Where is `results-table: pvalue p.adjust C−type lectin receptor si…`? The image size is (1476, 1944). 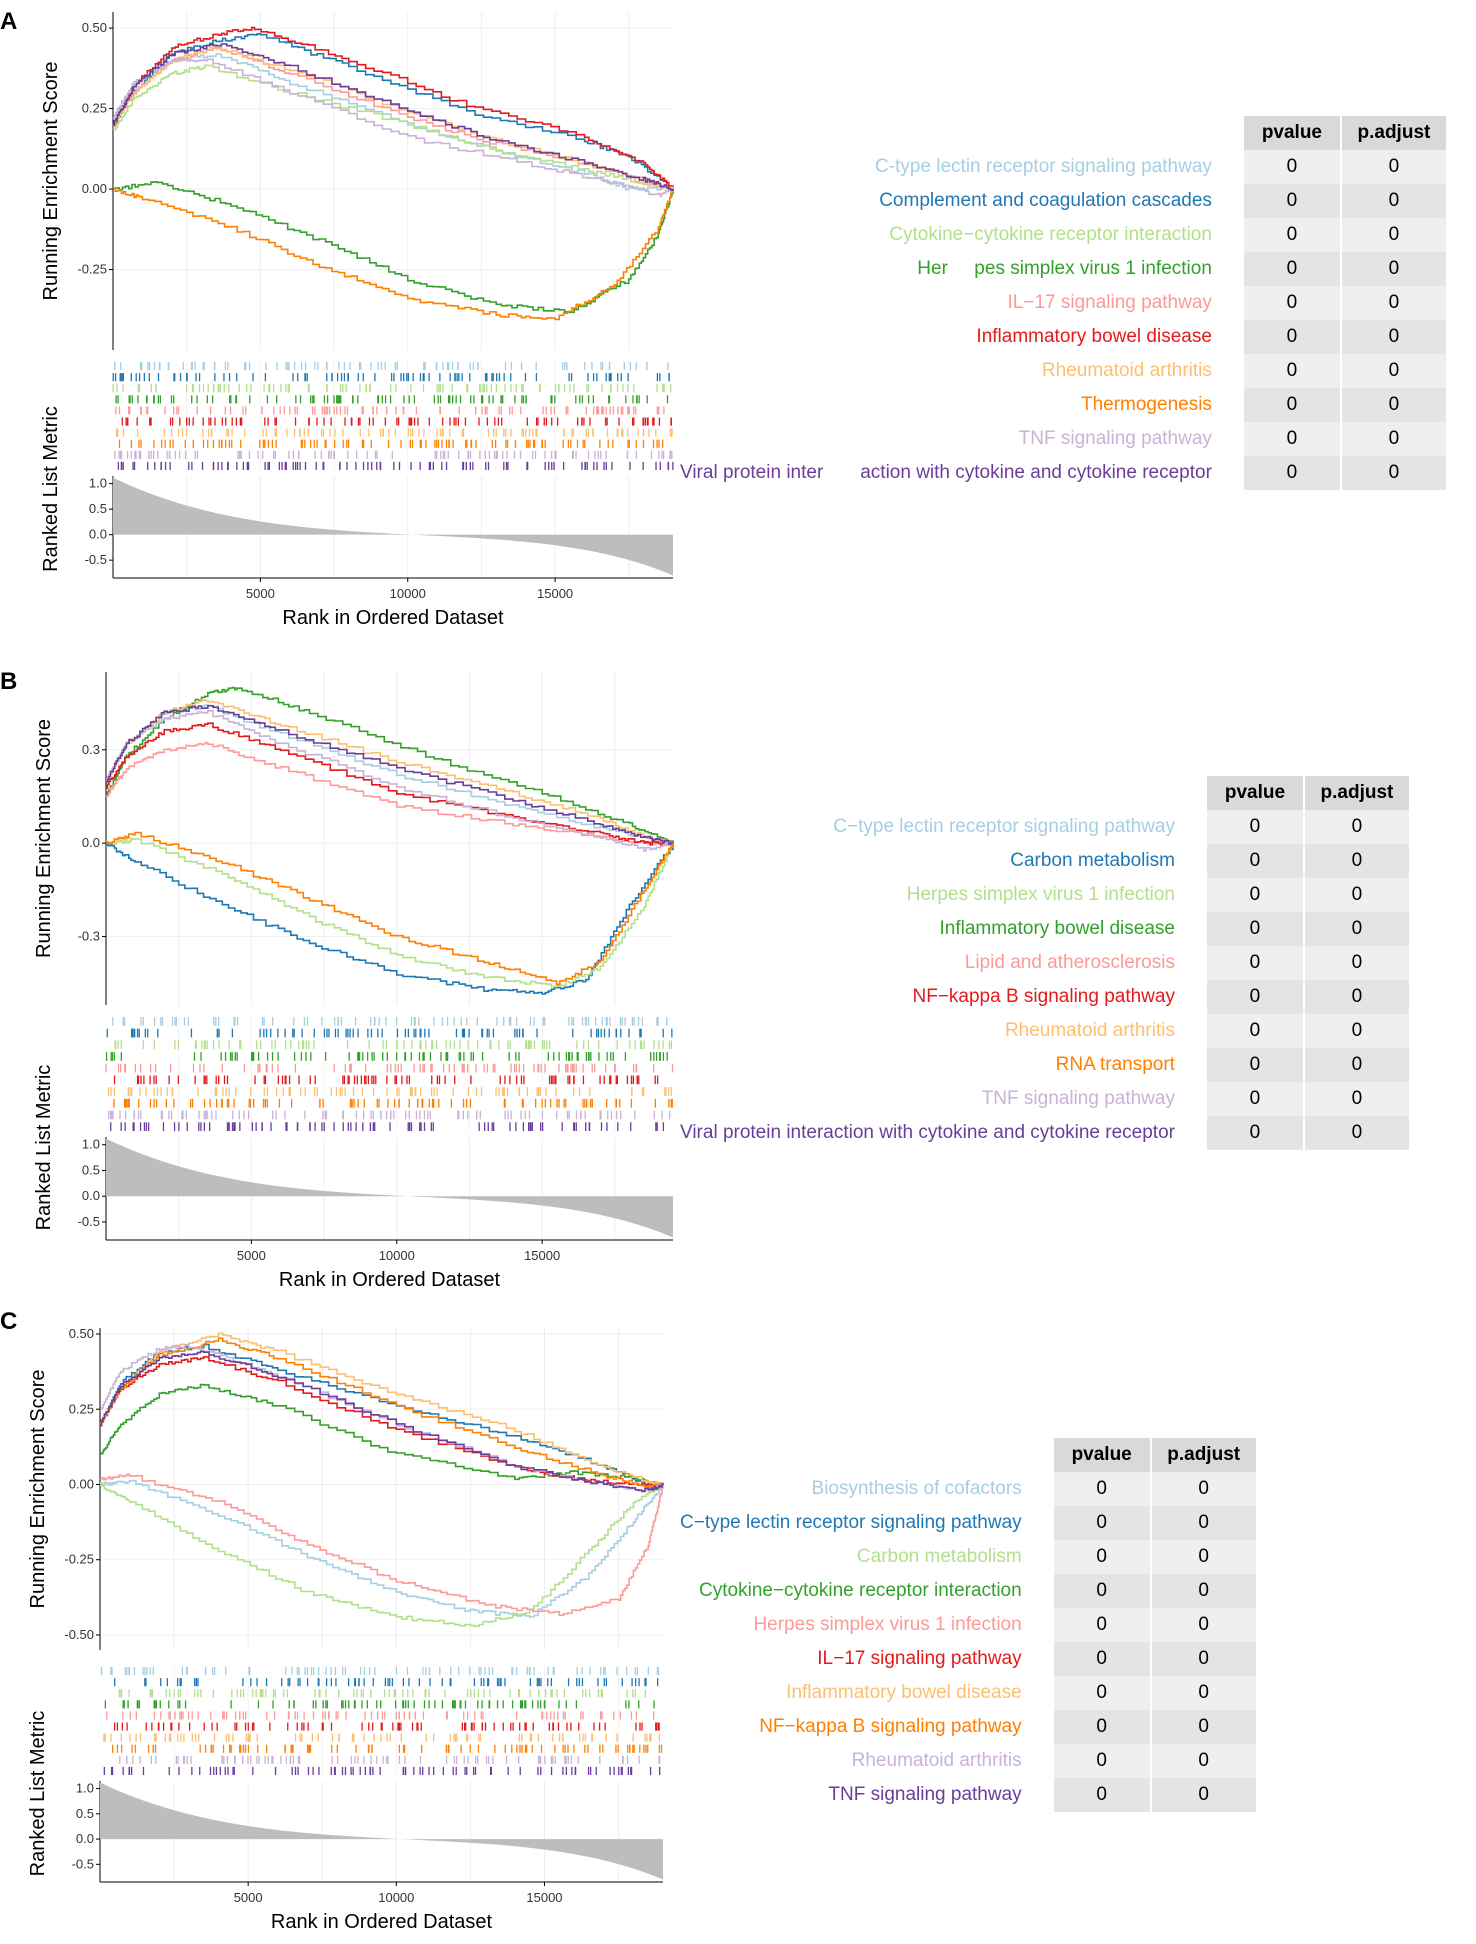 results-table: pvalue p.adjust C−type lectin receptor si… is located at coordinates (1045, 963).